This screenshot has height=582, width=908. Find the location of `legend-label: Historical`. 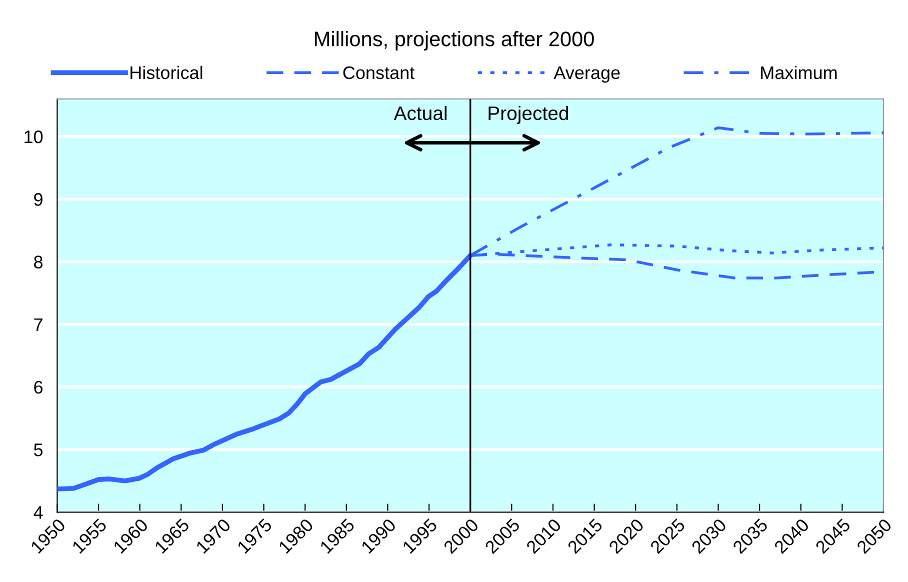

legend-label: Historical is located at coordinates (166, 73).